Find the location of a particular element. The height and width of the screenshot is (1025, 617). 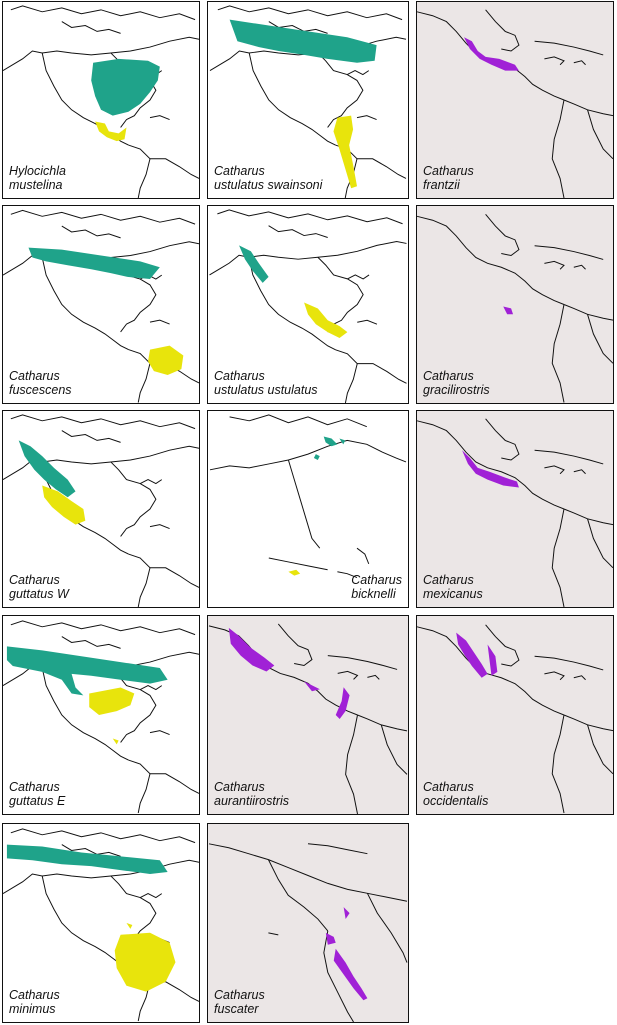

species-label: Catharus aurantiirostris is located at coordinates (251, 794).